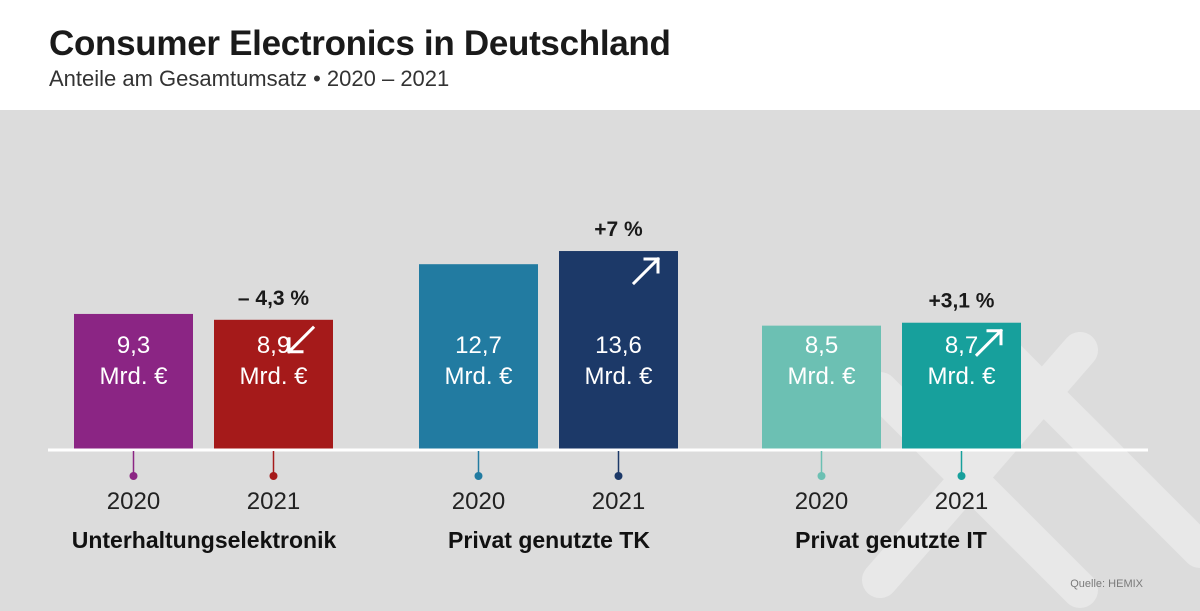 Image resolution: width=1200 pixels, height=611 pixels. I want to click on bar-value-label: 8,7, so click(961, 345).